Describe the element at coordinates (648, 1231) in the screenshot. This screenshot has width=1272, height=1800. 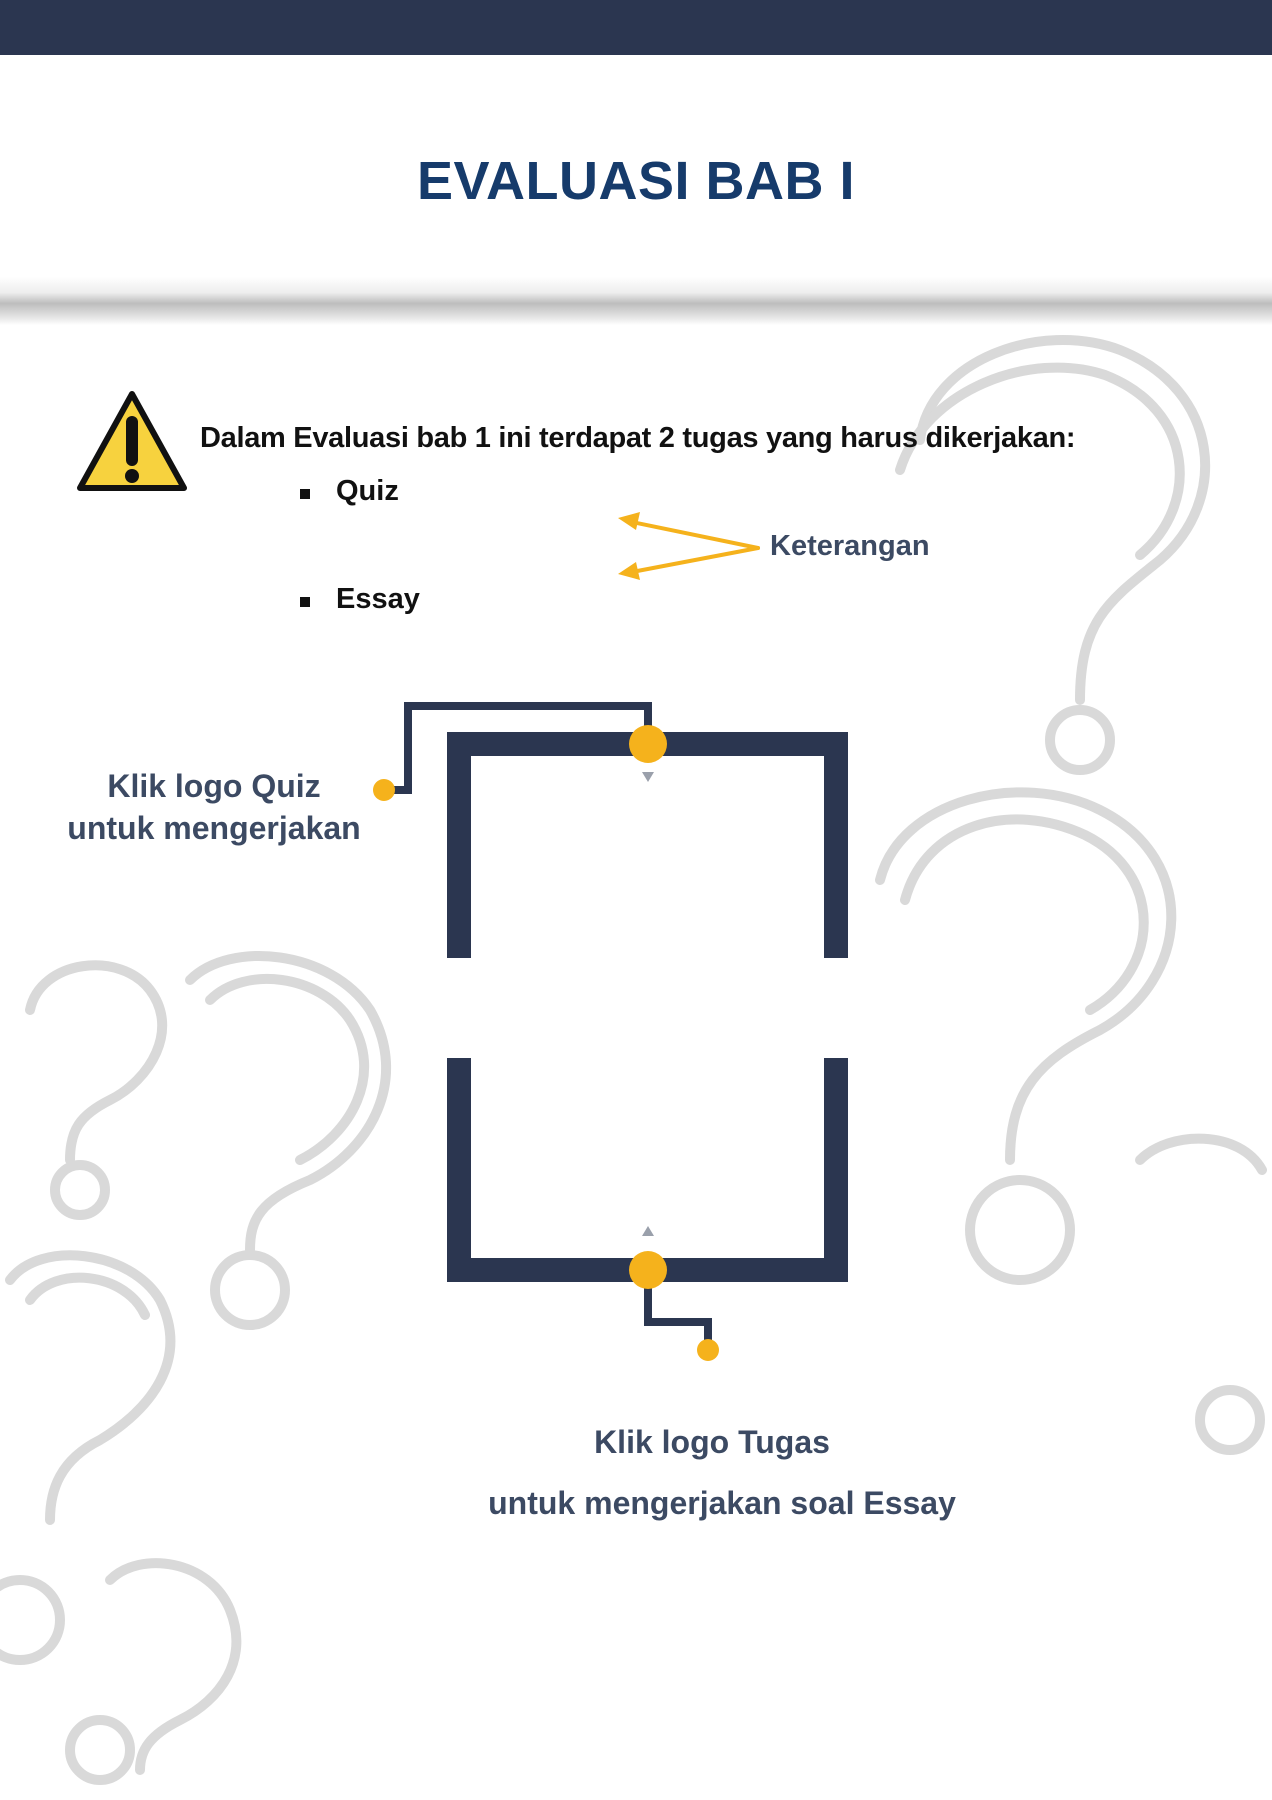
I see `chevron-up-icon` at that location.